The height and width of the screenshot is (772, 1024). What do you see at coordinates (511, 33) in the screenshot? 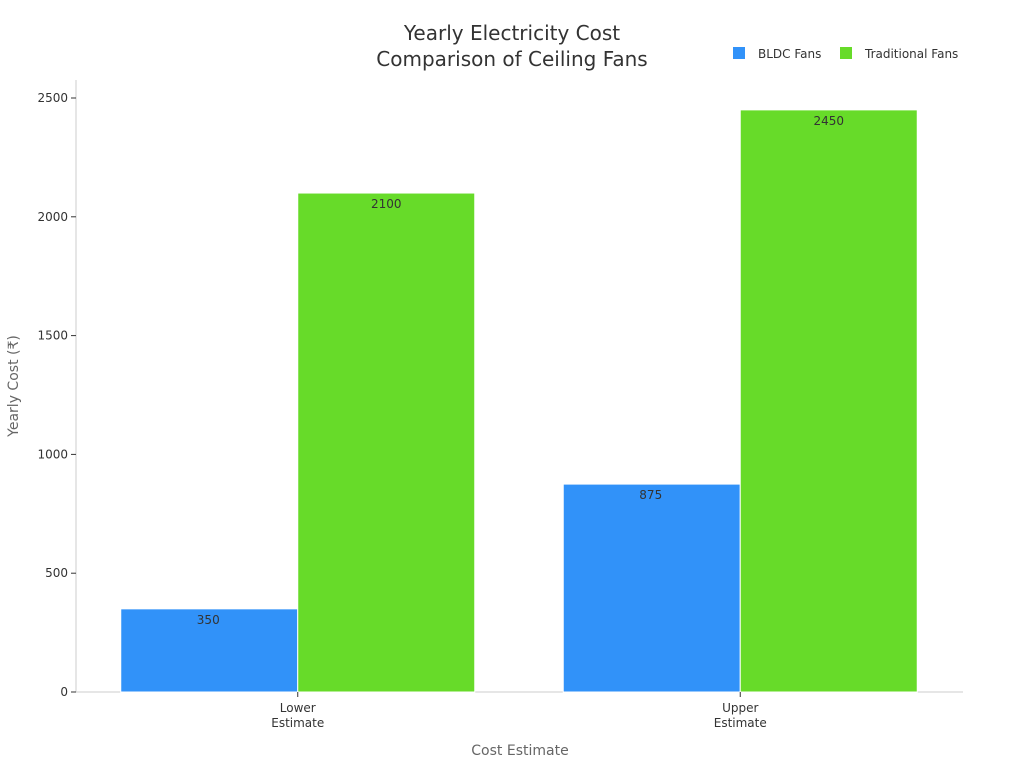
I see `chart-title-line-1: Yearly Electricity Cost` at bounding box center [511, 33].